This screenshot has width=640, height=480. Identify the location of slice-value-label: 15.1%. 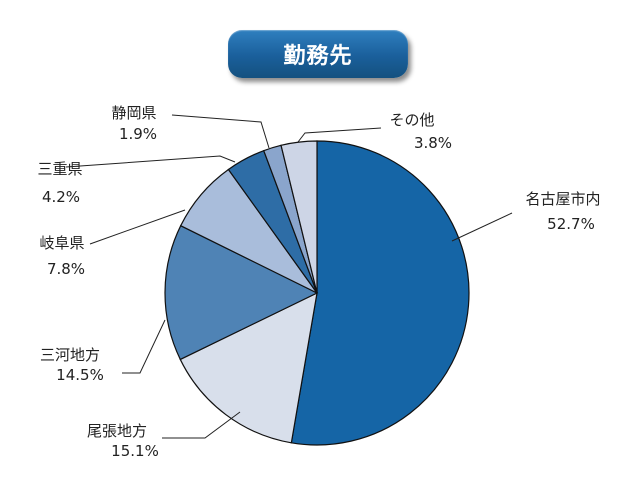
(135, 451).